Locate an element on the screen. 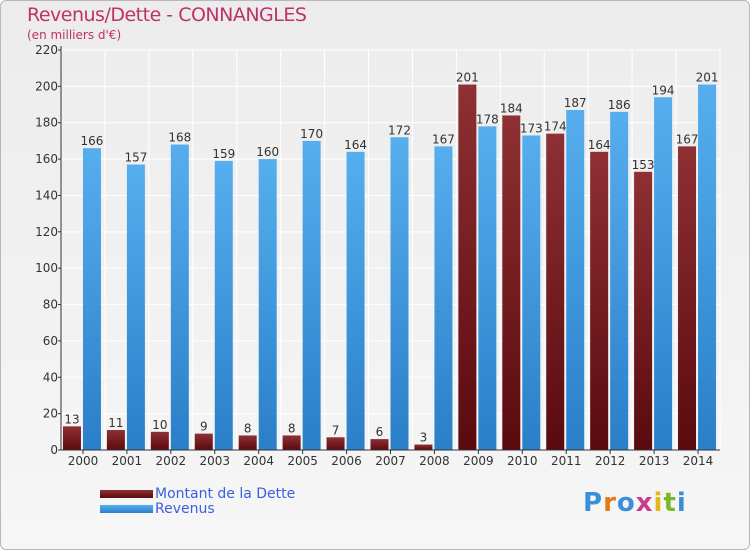 Image resolution: width=750 pixels, height=550 pixels. y-tick-label: 200 is located at coordinates (46, 86).